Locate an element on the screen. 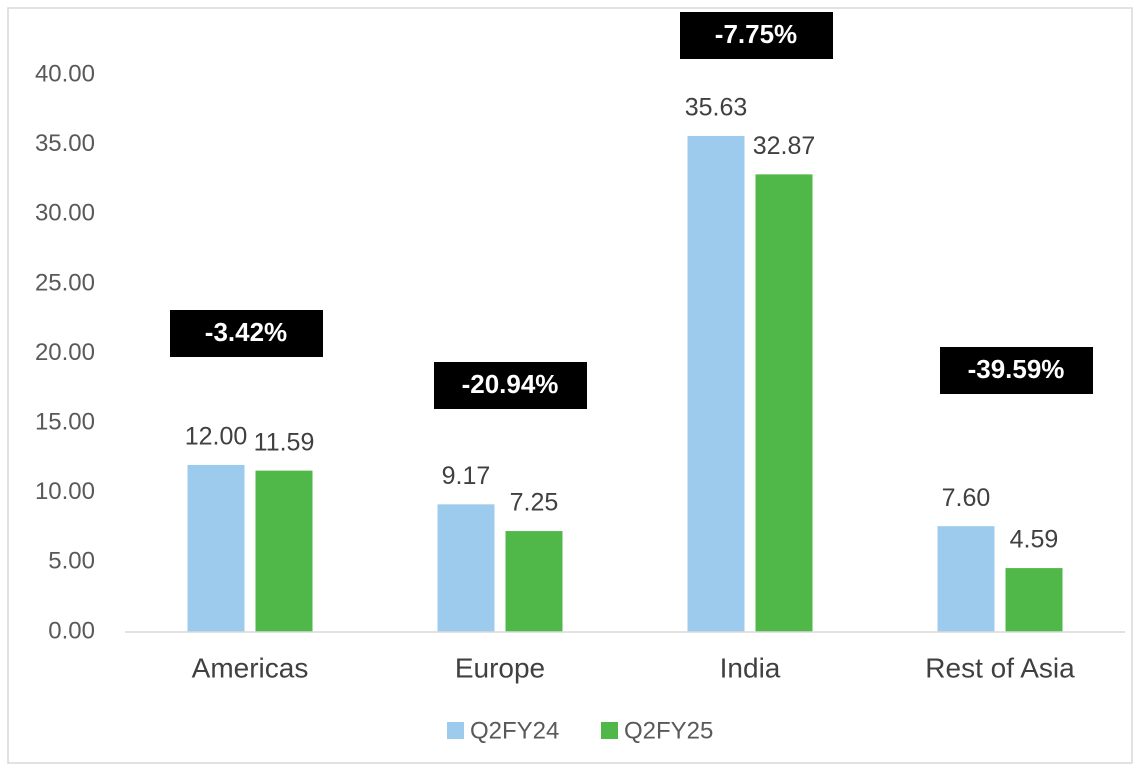  data-label: 11.59 is located at coordinates (284, 442).